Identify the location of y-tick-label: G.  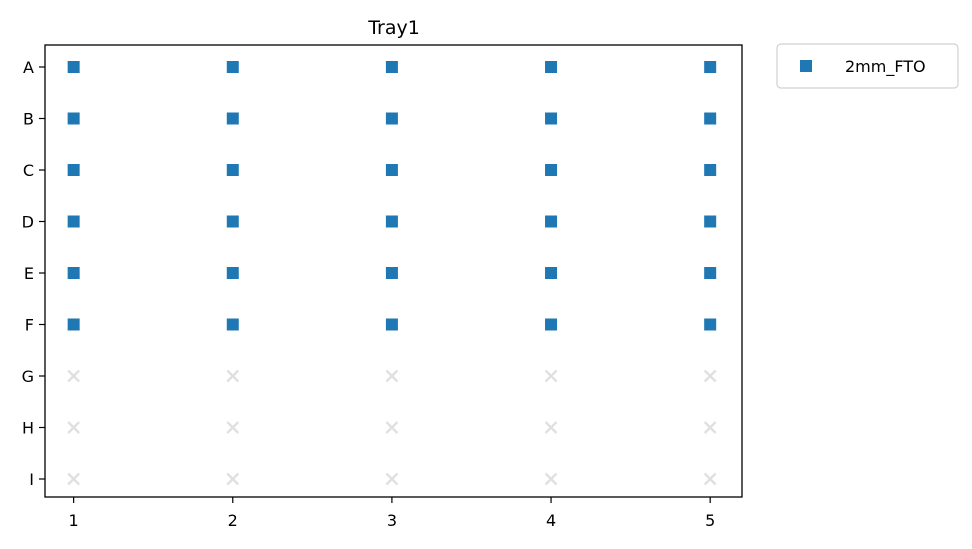
(28, 376).